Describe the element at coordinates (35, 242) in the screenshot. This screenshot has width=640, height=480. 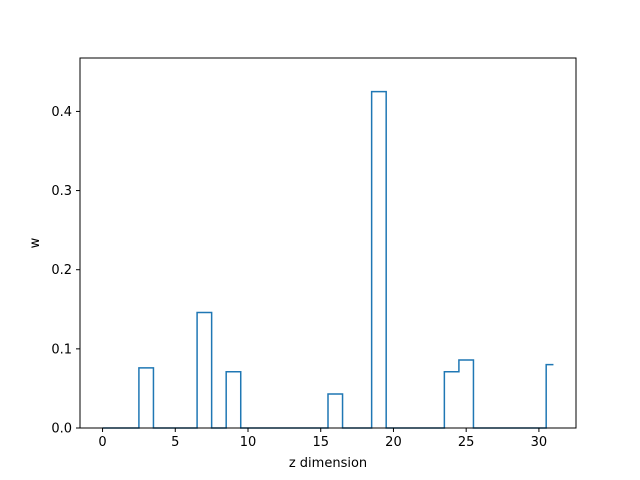
I see `y-axis-label: w` at that location.